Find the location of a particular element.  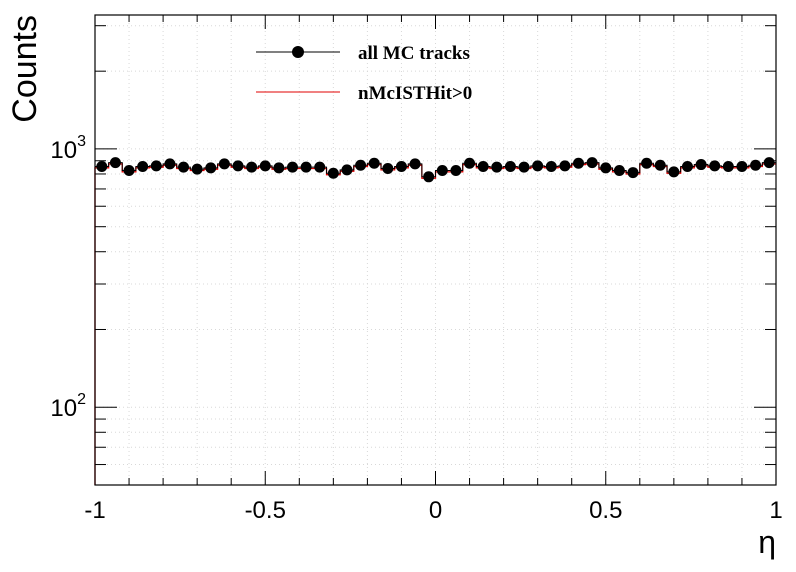

x-tick-label: 0.5 is located at coordinates (605, 510).